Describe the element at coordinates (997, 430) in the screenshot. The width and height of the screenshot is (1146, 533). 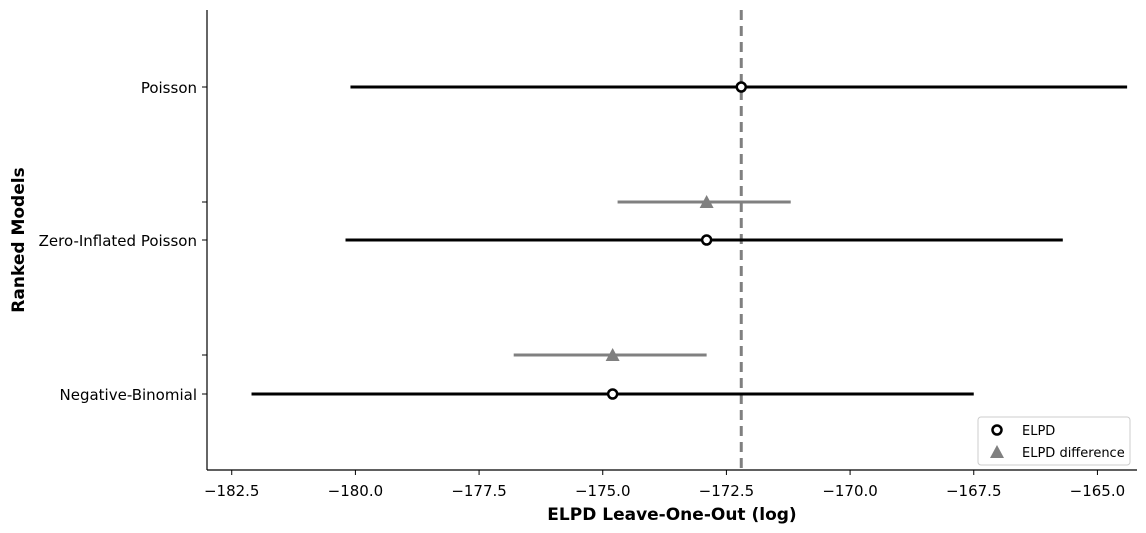
I see `legend-elpd-marker` at that location.